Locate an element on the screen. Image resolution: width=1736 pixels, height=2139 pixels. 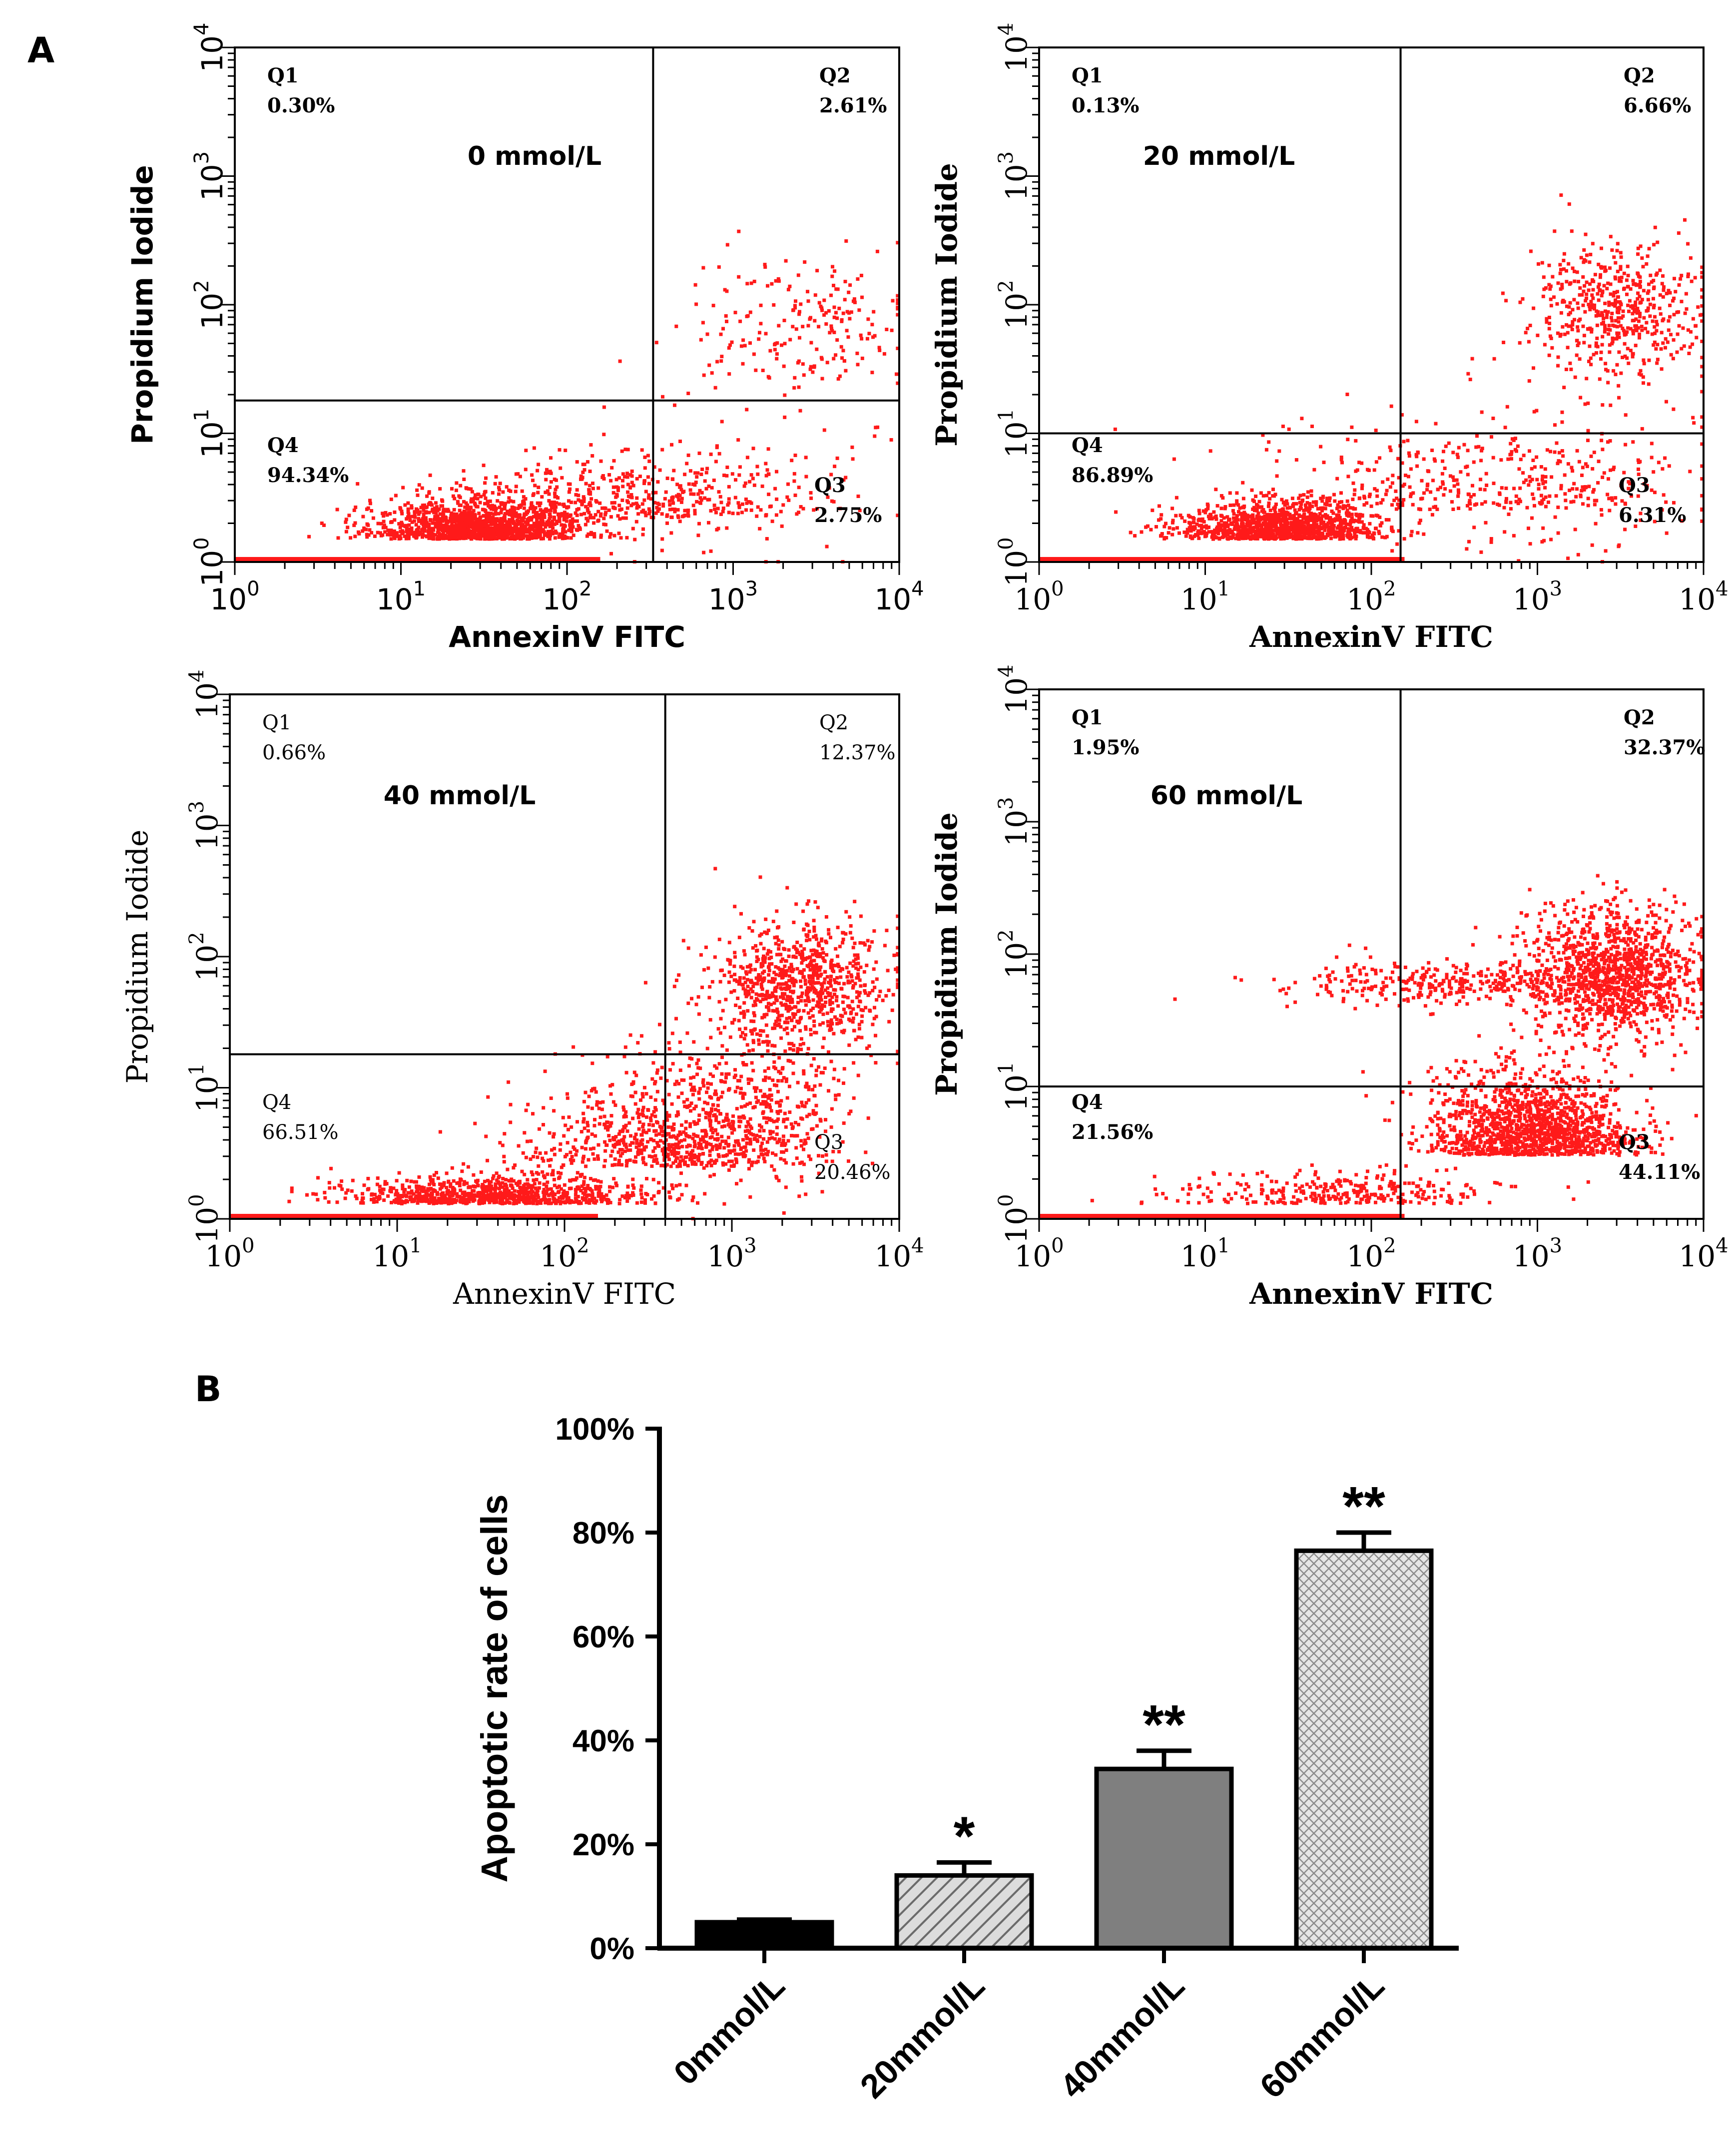
y-tick-label: 100 is located at coordinates (209, 561).